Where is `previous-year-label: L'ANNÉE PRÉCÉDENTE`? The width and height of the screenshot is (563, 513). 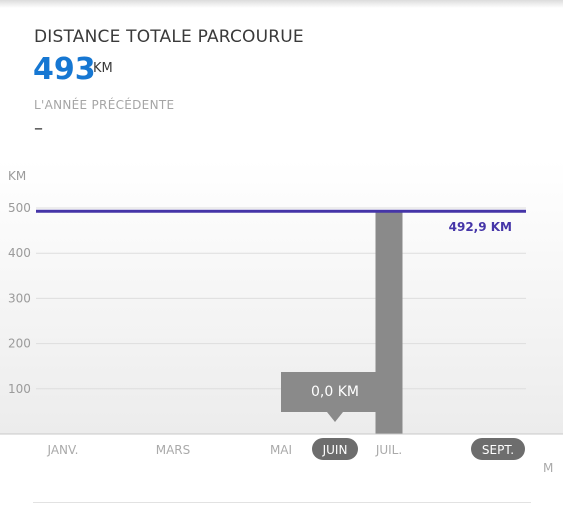 previous-year-label: L'ANNÉE PRÉCÉDENTE is located at coordinates (104, 105).